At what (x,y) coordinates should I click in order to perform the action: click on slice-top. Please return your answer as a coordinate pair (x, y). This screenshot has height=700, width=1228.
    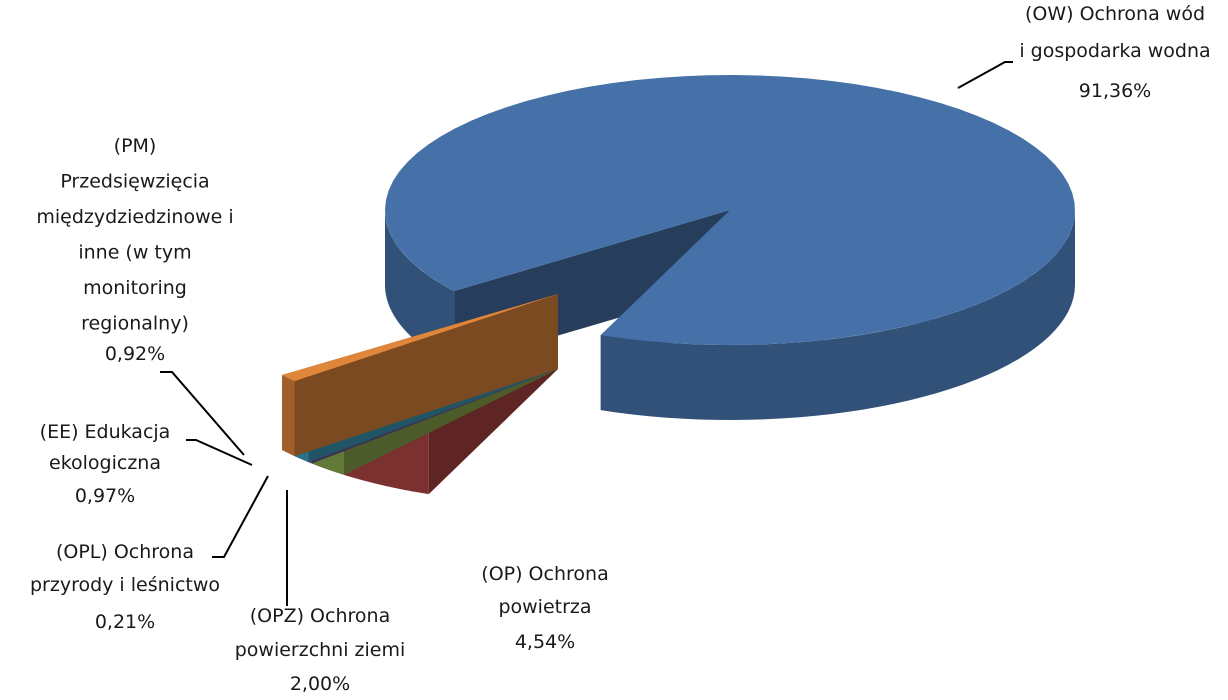
    Looking at the image, I should click on (420, 338).